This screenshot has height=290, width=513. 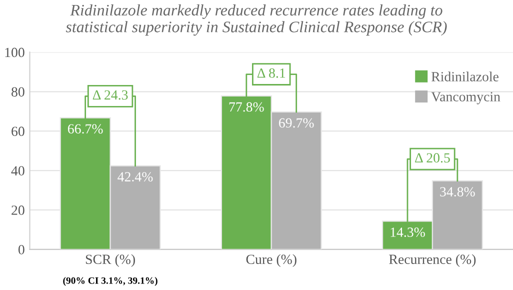 I want to click on y-tick-label: 40, so click(x=17, y=171).